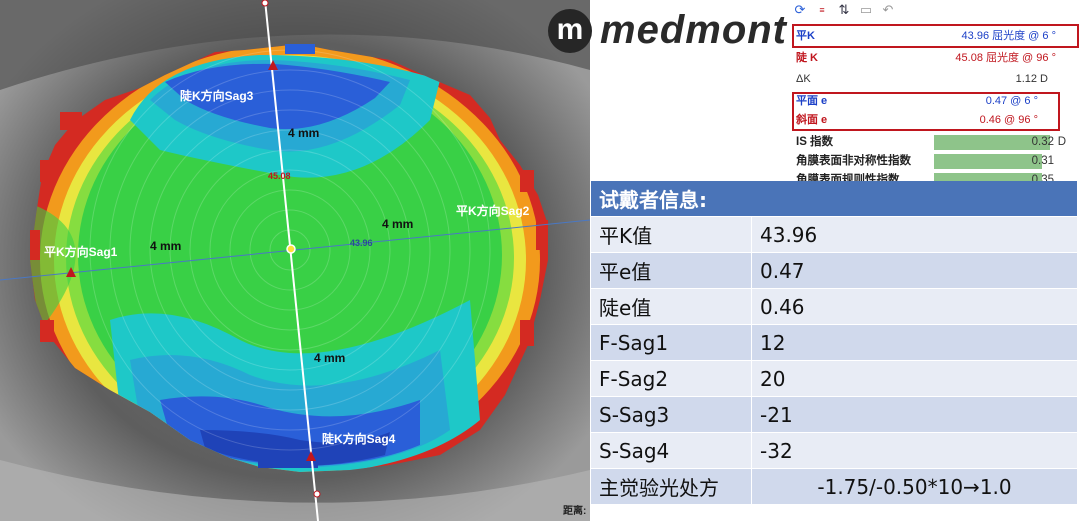 This screenshot has height=521, width=1080. Describe the element at coordinates (812, 101) in the screenshot. I see `flat-e-label: 平面 e` at that location.